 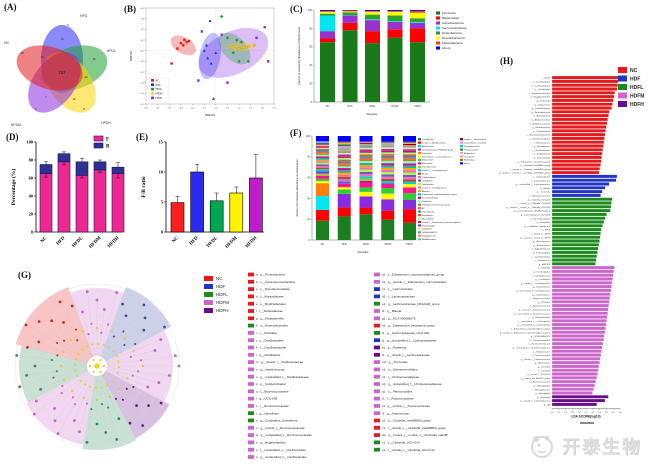 I want to click on panel-label-a: (A), so click(x=10, y=7).